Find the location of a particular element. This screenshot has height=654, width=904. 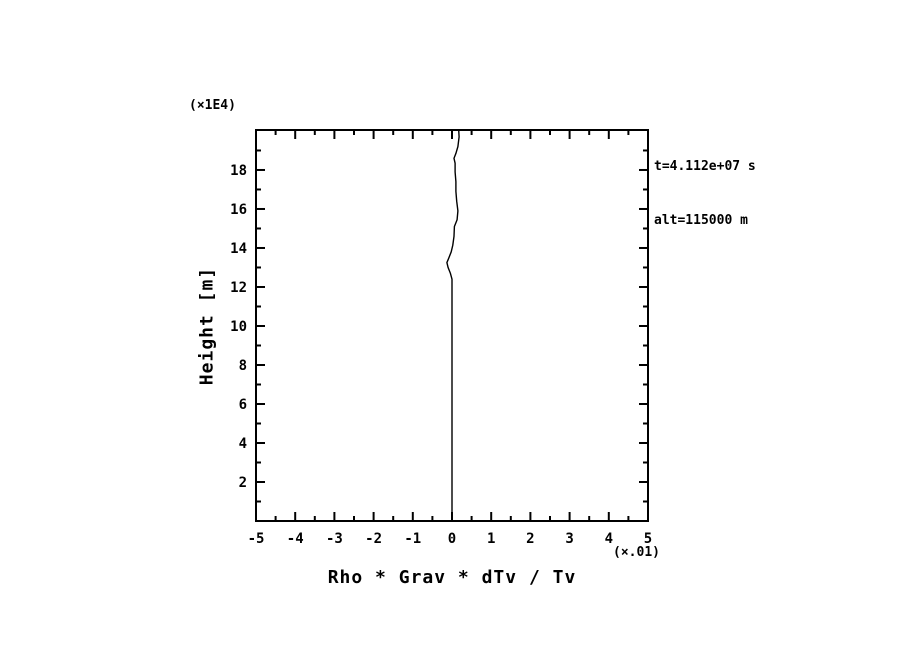

x-tick-label: -2 is located at coordinates (373, 539).